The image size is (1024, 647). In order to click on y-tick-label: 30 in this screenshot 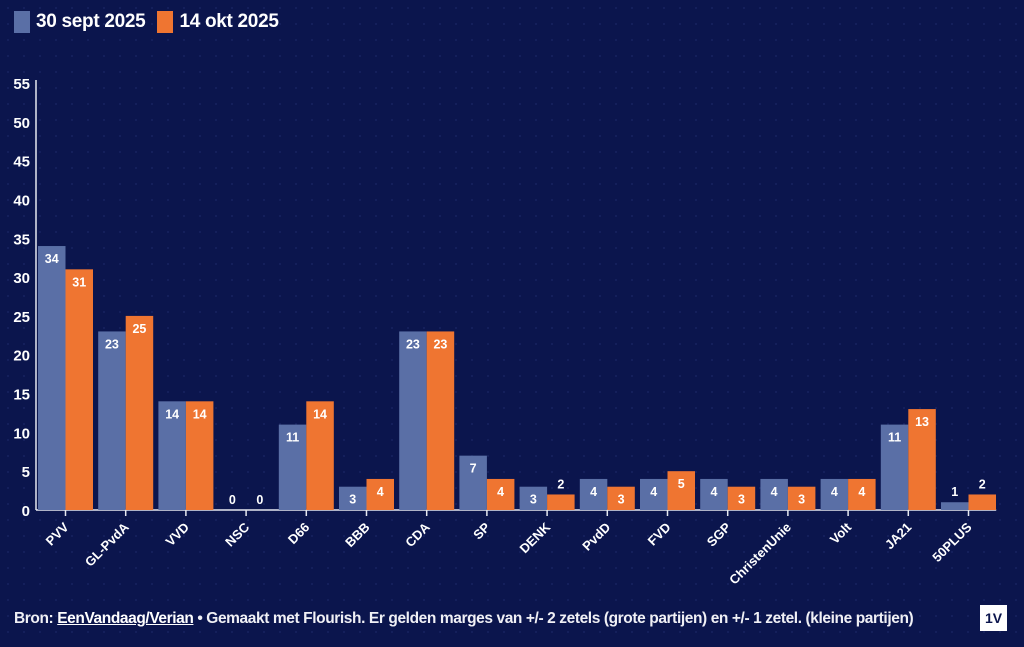, I will do `click(21, 278)`.